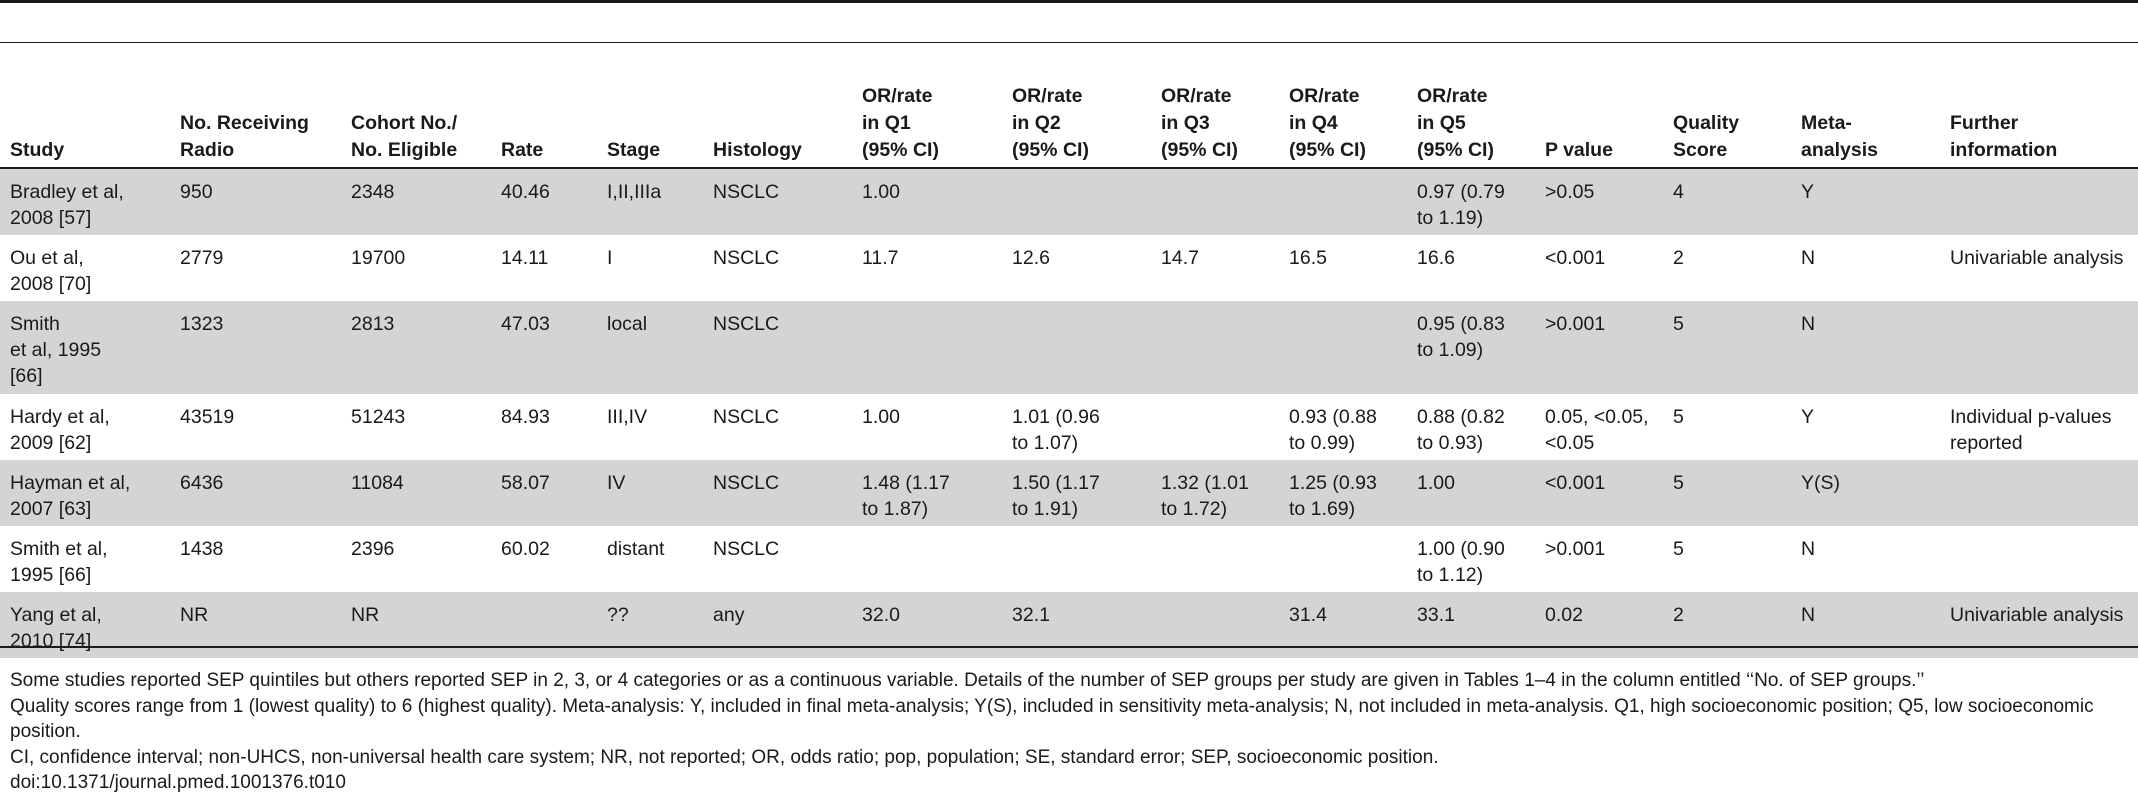 The image size is (2138, 800). I want to click on table-cell: 43519, so click(207, 417).